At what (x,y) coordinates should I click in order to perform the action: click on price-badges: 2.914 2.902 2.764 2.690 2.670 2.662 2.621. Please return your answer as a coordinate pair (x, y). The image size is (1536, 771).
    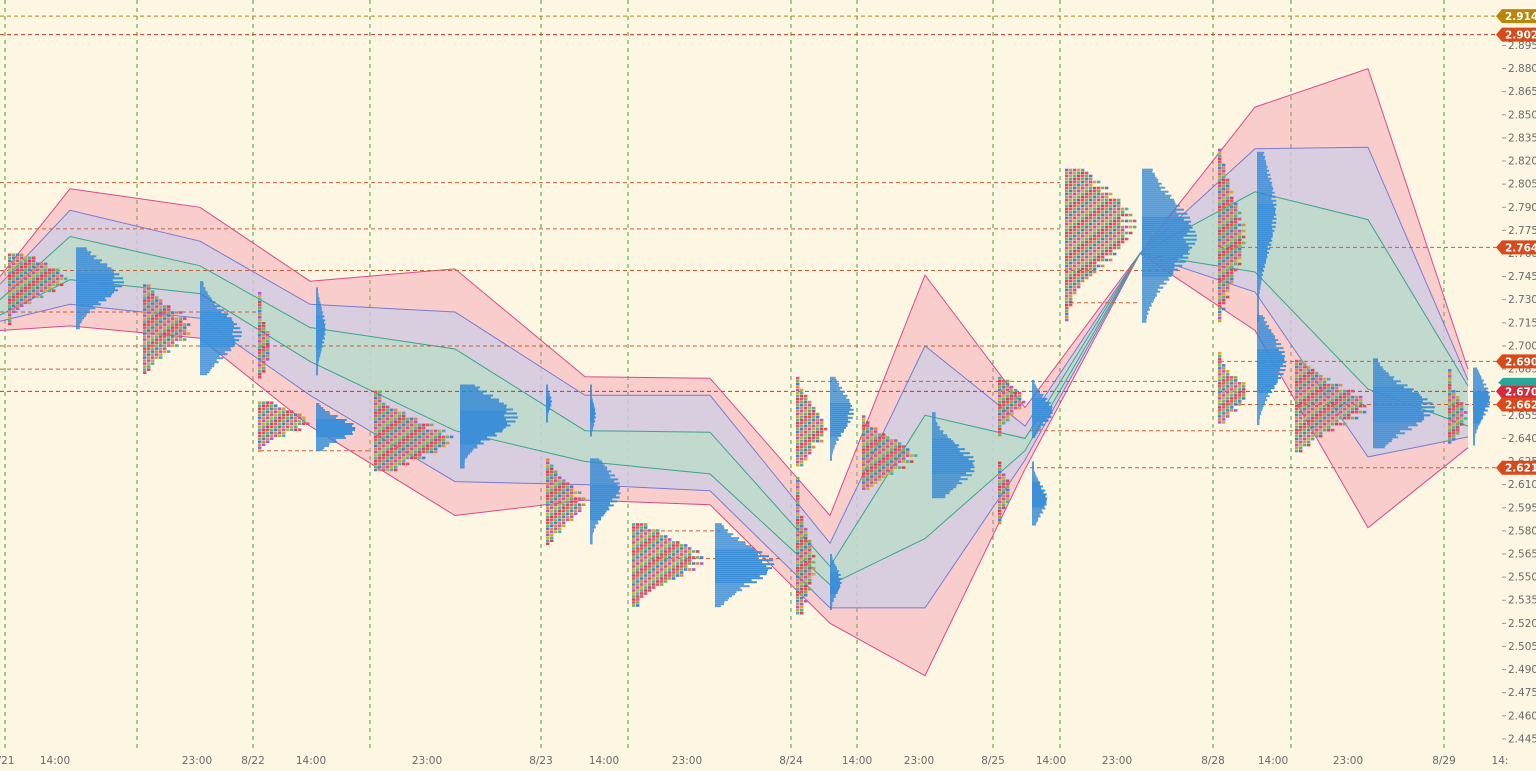
    Looking at the image, I should click on (1516, 242).